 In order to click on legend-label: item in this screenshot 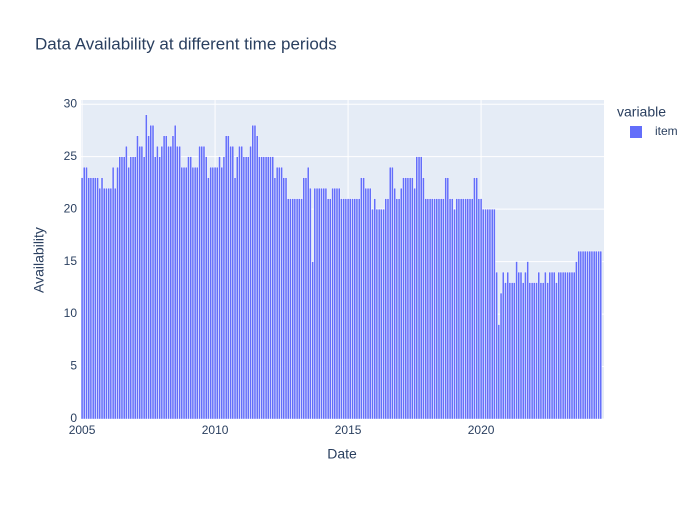, I will do `click(666, 131)`.